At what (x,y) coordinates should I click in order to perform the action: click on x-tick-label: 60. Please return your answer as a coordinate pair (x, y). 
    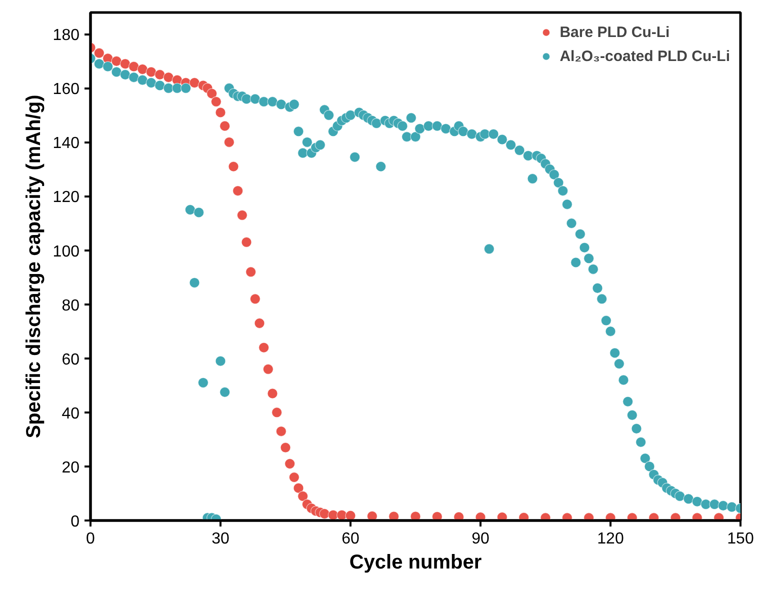
    Looking at the image, I should click on (351, 539).